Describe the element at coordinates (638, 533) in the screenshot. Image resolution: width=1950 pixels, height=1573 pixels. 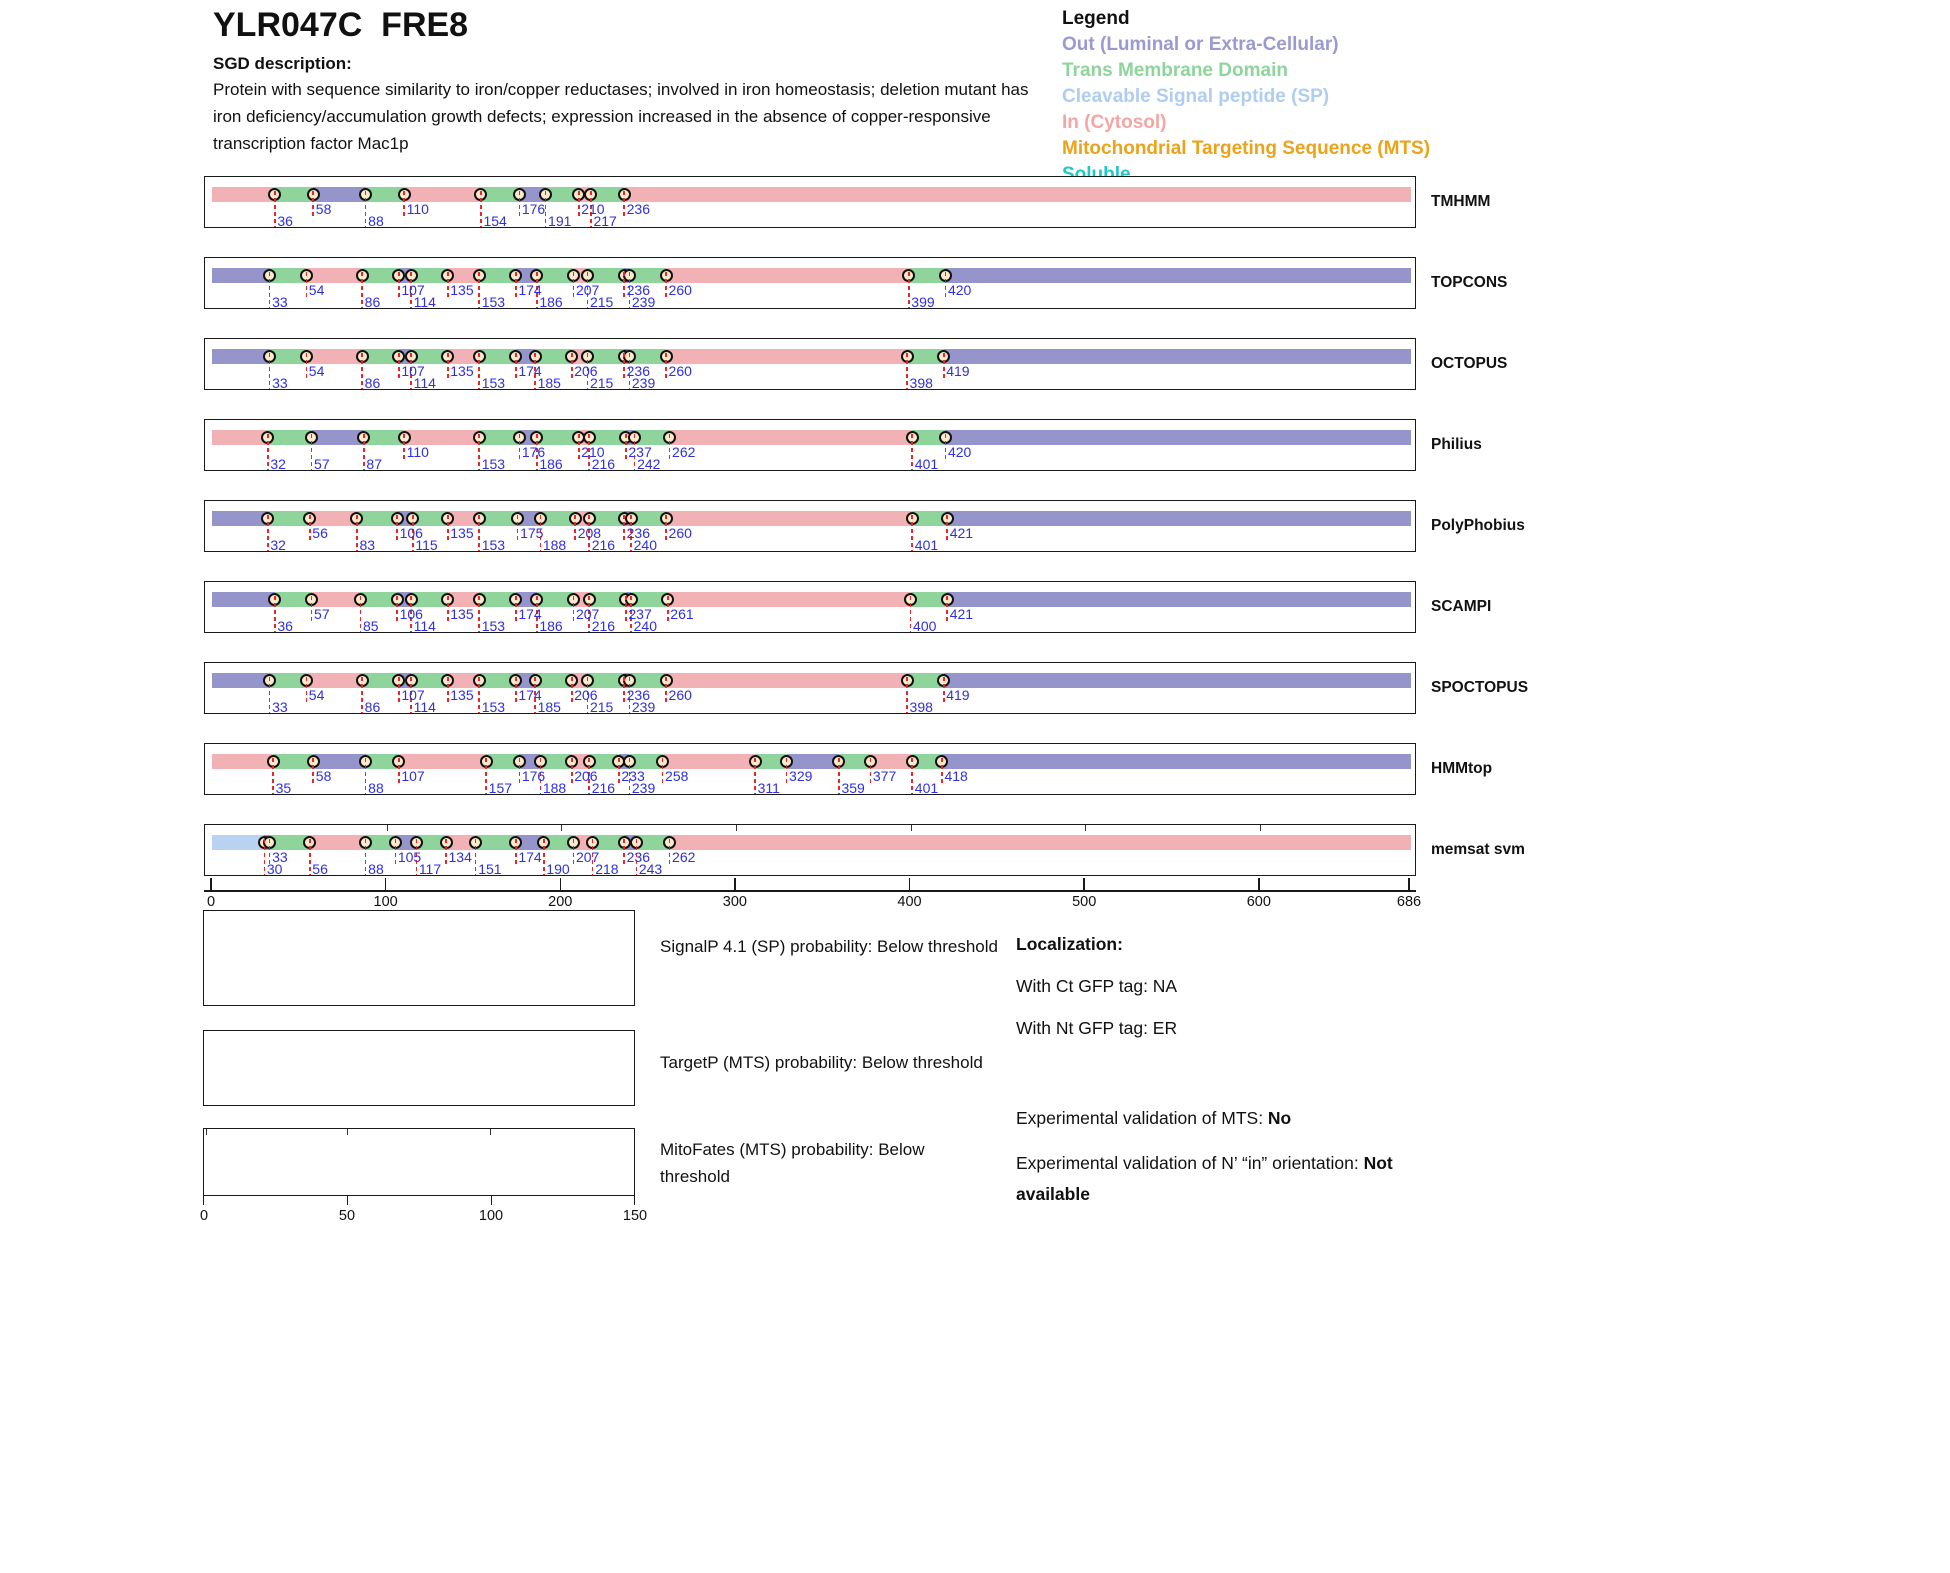
I see `boundary-label: 236` at that location.